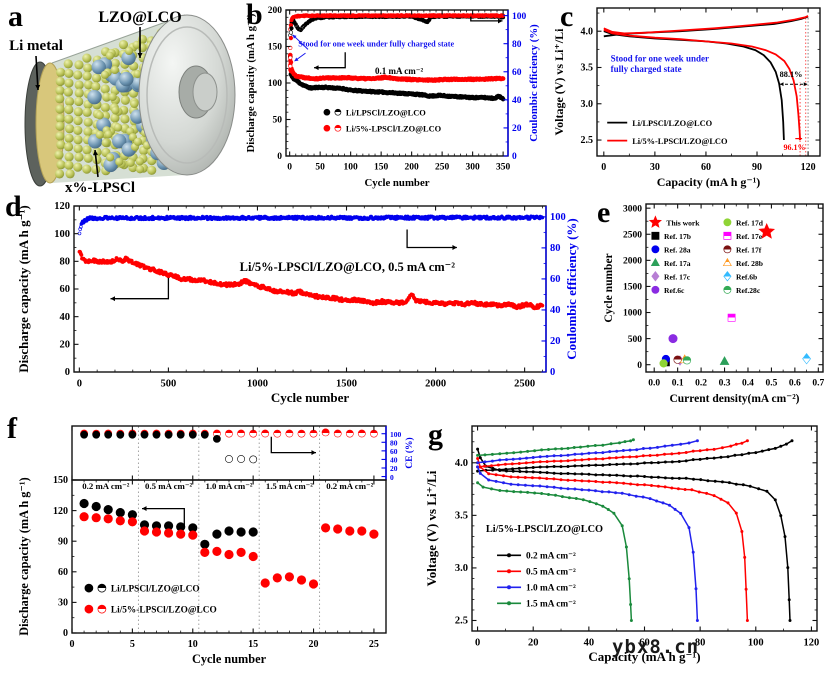 This screenshot has width=831, height=677. Describe the element at coordinates (399, 71) in the screenshot. I see `svg-text: 0.1 mA cm⁻²` at that location.